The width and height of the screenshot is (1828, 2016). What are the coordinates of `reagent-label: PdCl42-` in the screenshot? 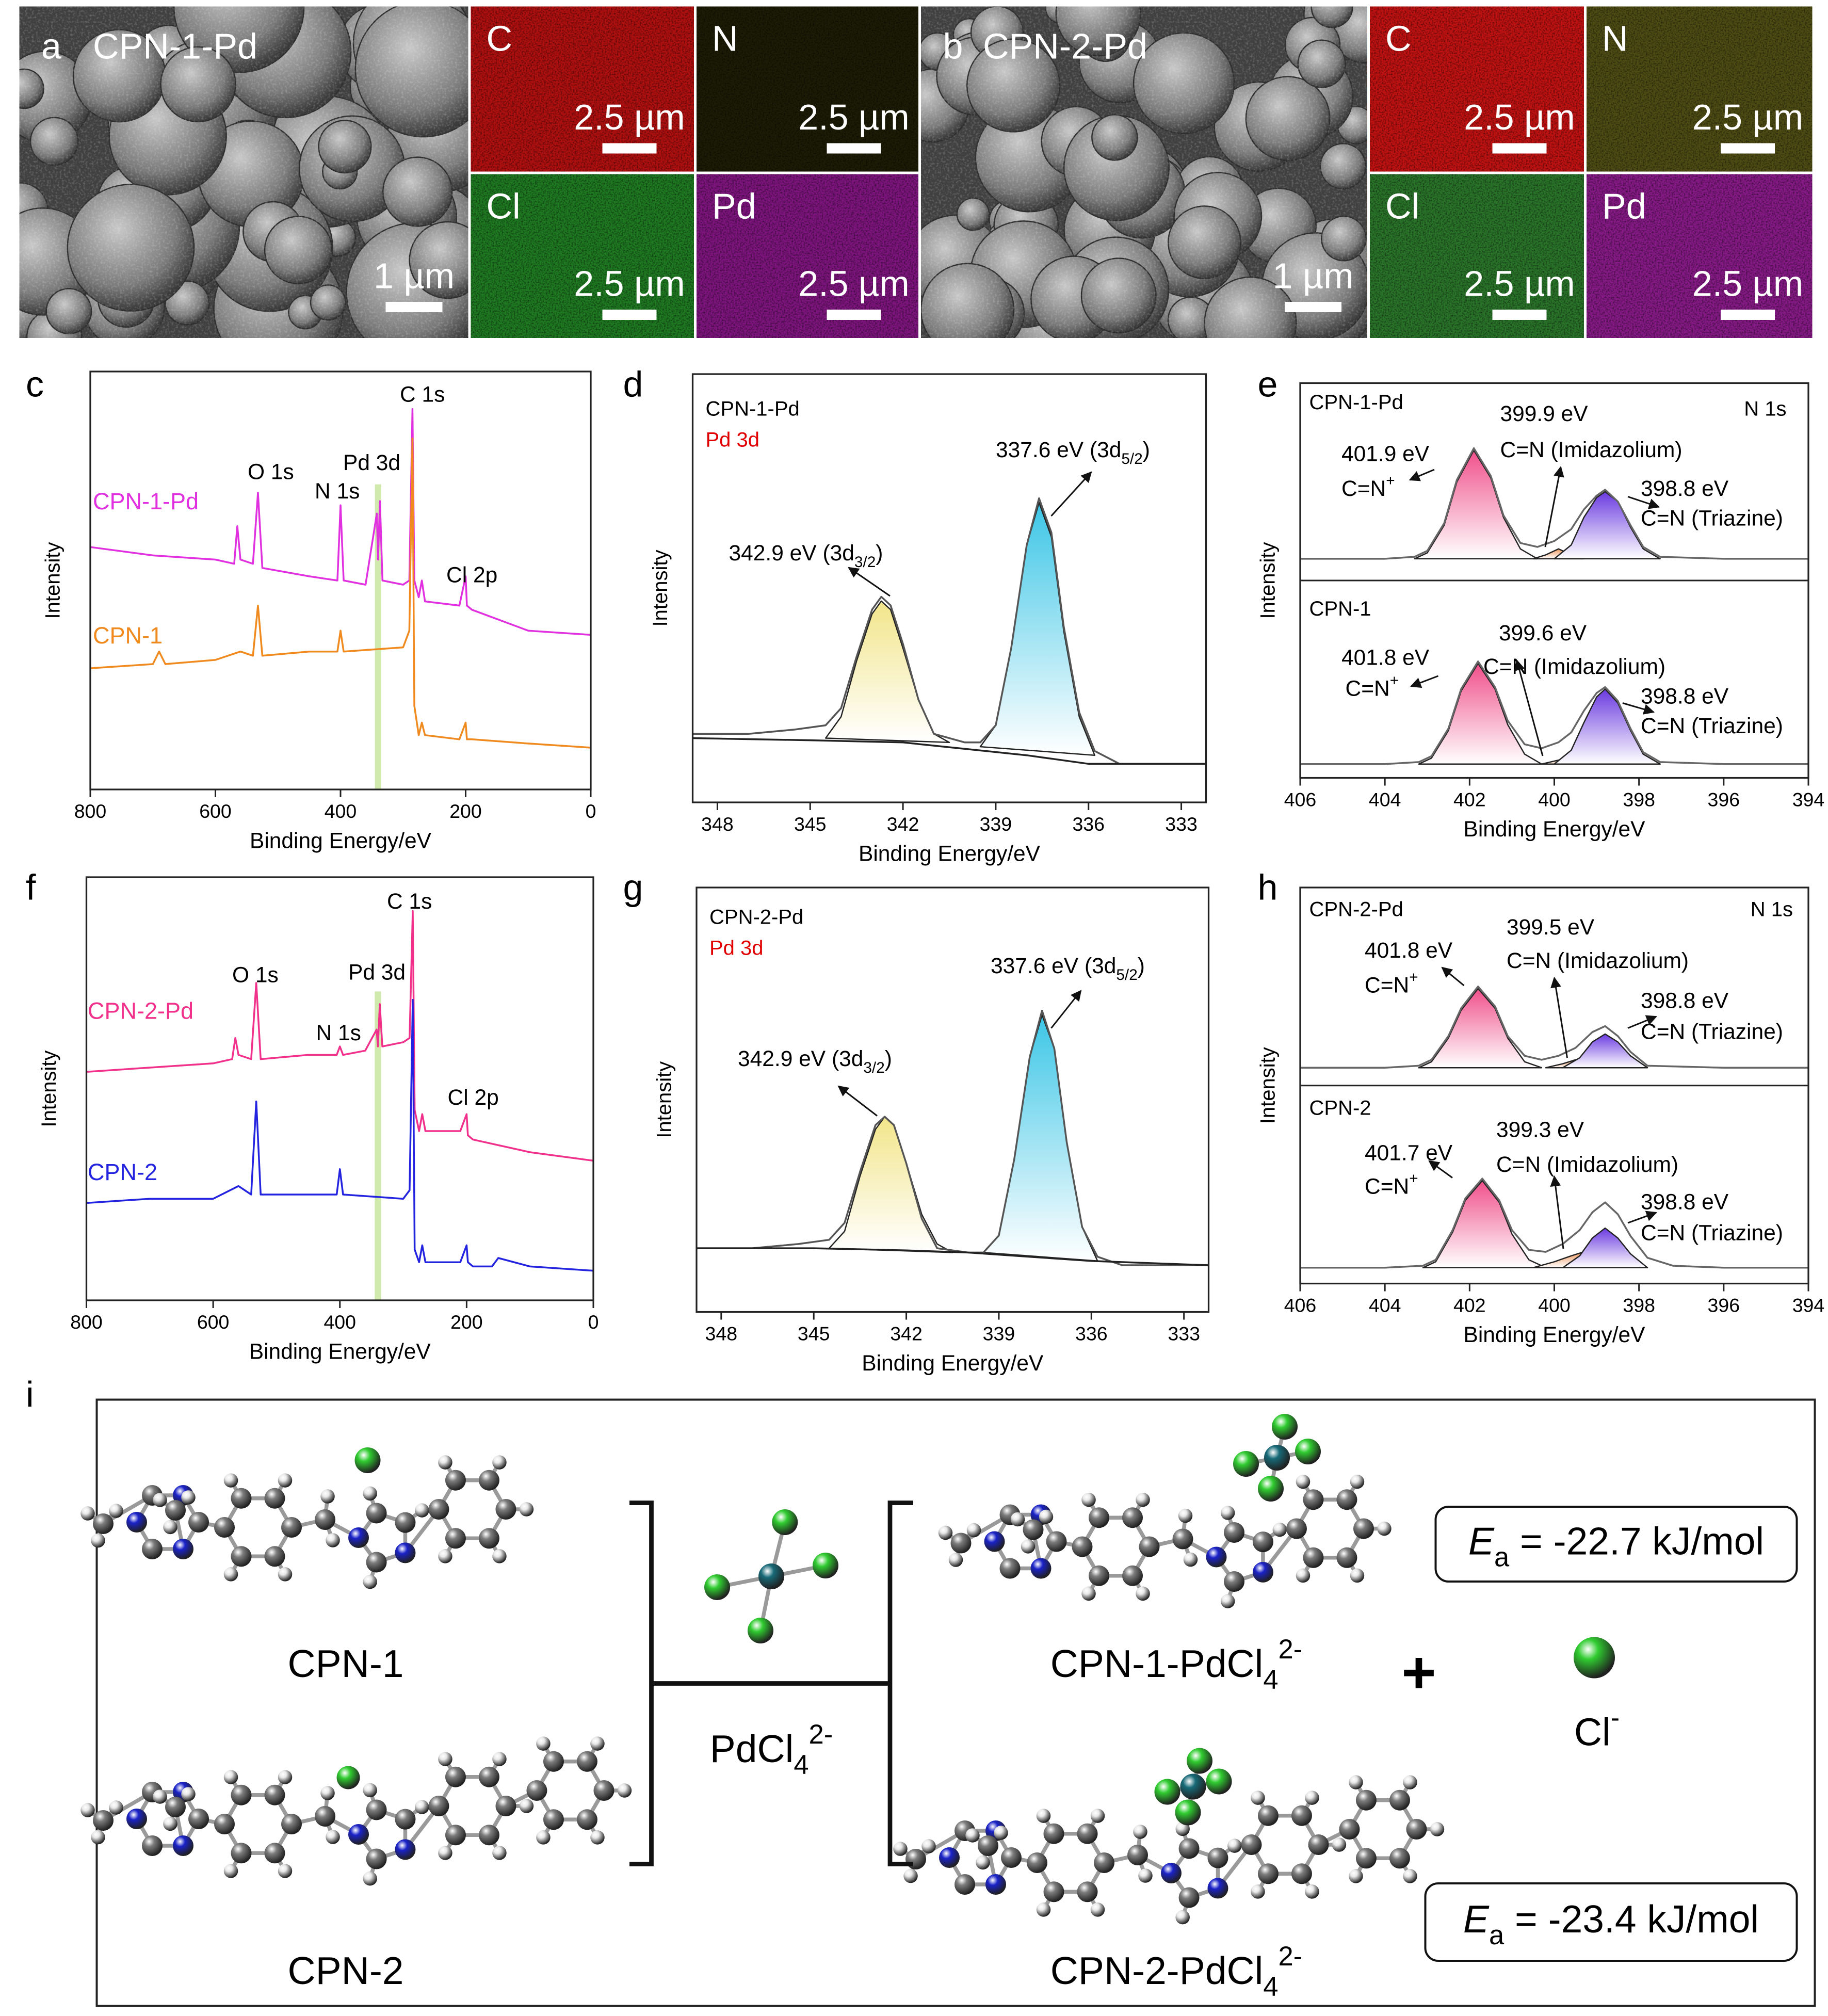 It's located at (771, 1750).